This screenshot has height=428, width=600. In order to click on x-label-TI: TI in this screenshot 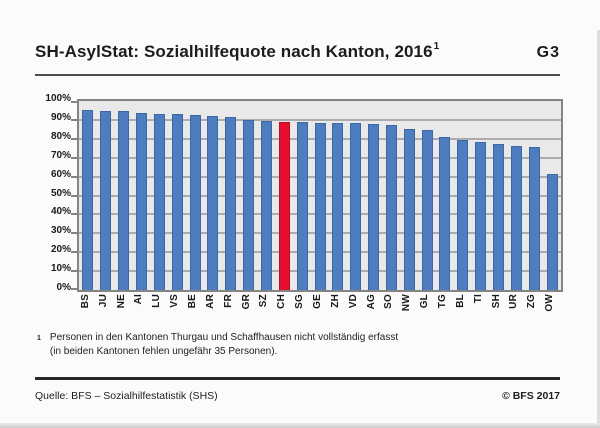, I will do `click(478, 299)`.